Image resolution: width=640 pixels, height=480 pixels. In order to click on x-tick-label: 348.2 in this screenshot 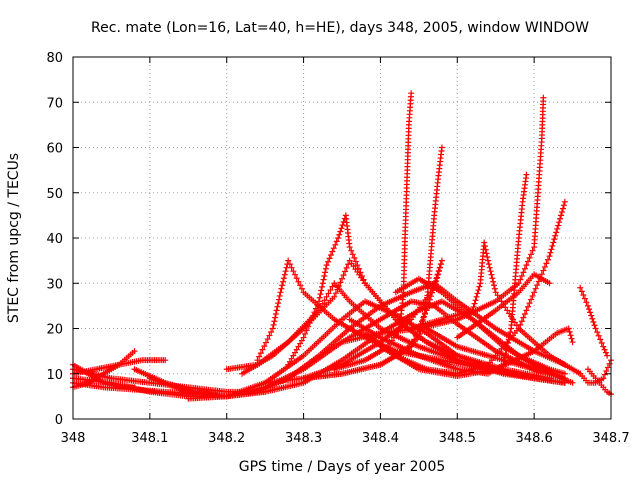, I will do `click(226, 438)`.